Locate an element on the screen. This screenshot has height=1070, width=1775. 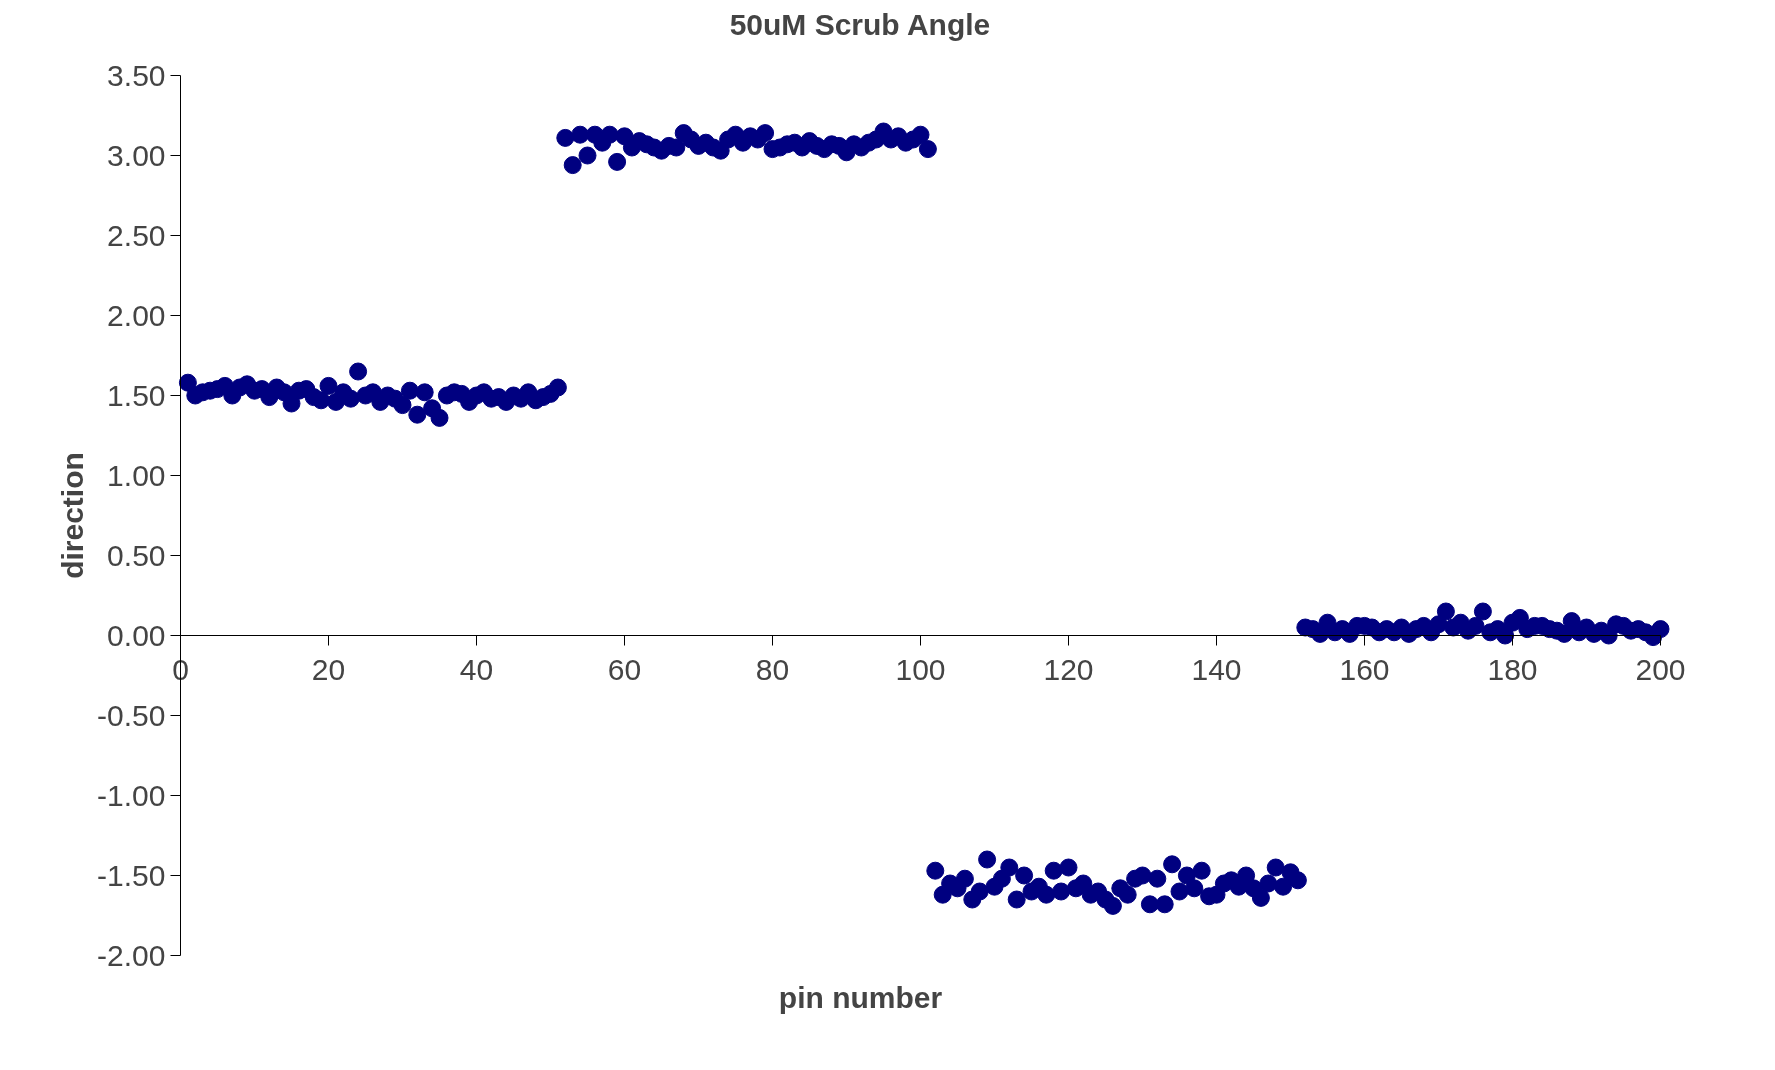
x-tick-label: 140 is located at coordinates (1216, 669).